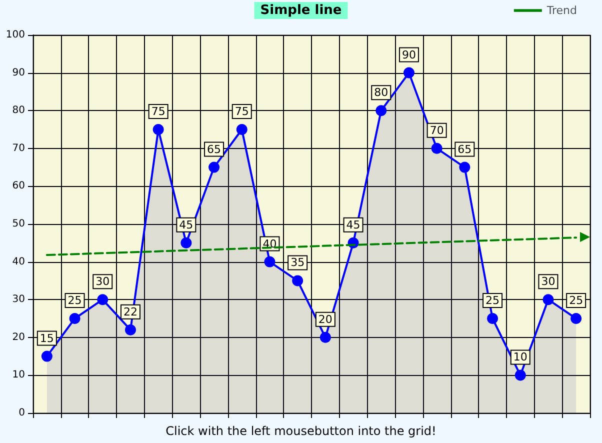 This screenshot has width=602, height=443. Describe the element at coordinates (301, 431) in the screenshot. I see `text: Click with the left mousebutton into the grid!` at that location.